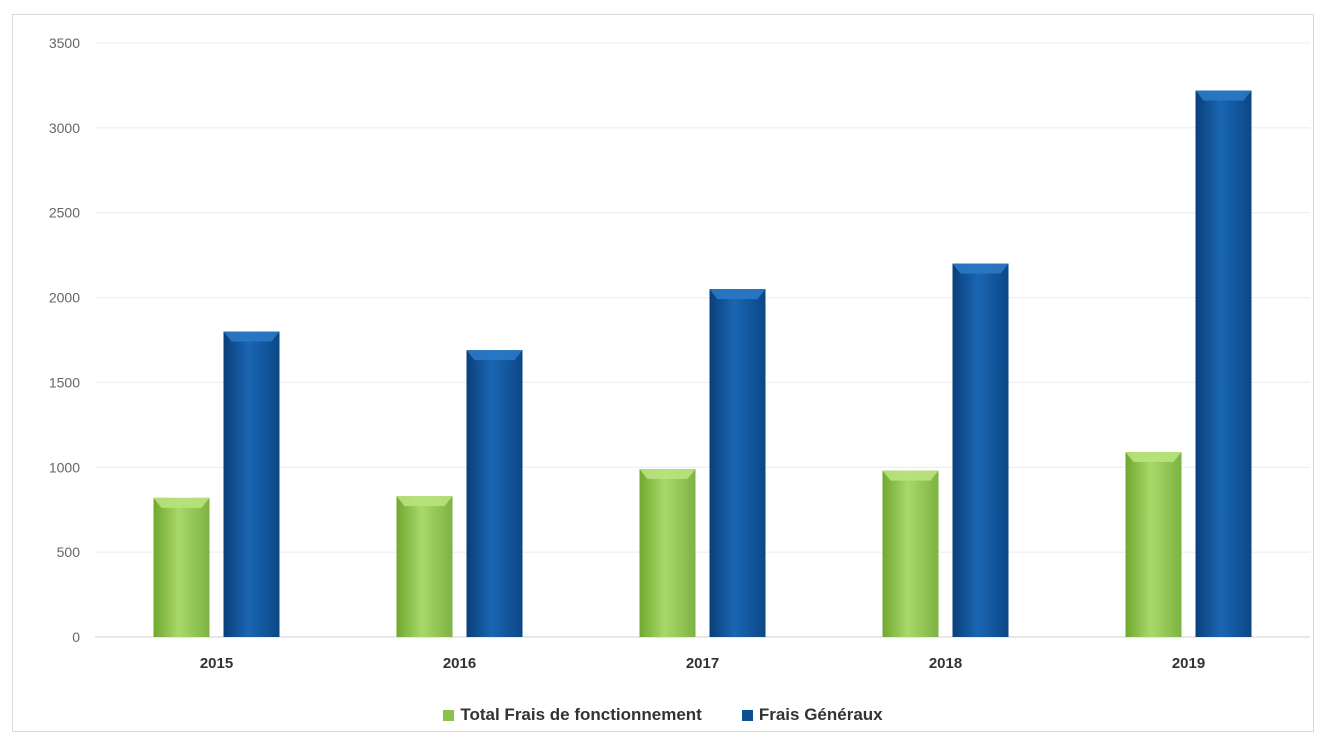 This screenshot has height=743, width=1326. What do you see at coordinates (64, 298) in the screenshot?
I see `y-tick-label: 2000` at bounding box center [64, 298].